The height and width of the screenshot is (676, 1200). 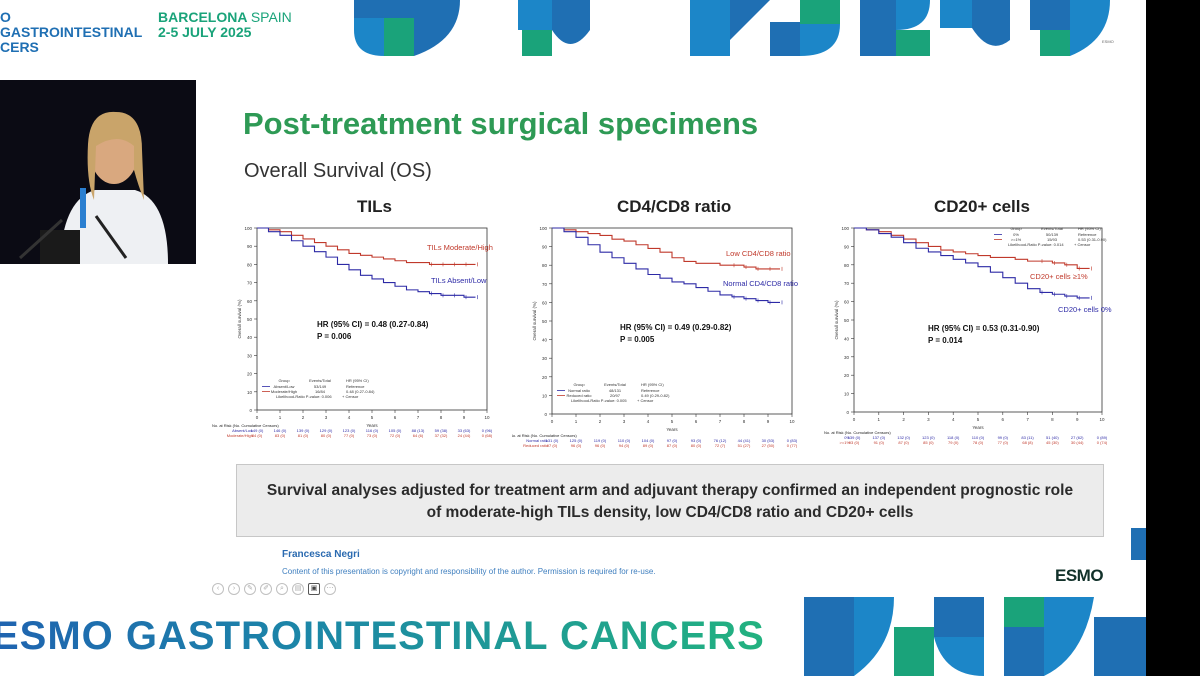 I want to click on screen-edge, so click(x=1173, y=338).